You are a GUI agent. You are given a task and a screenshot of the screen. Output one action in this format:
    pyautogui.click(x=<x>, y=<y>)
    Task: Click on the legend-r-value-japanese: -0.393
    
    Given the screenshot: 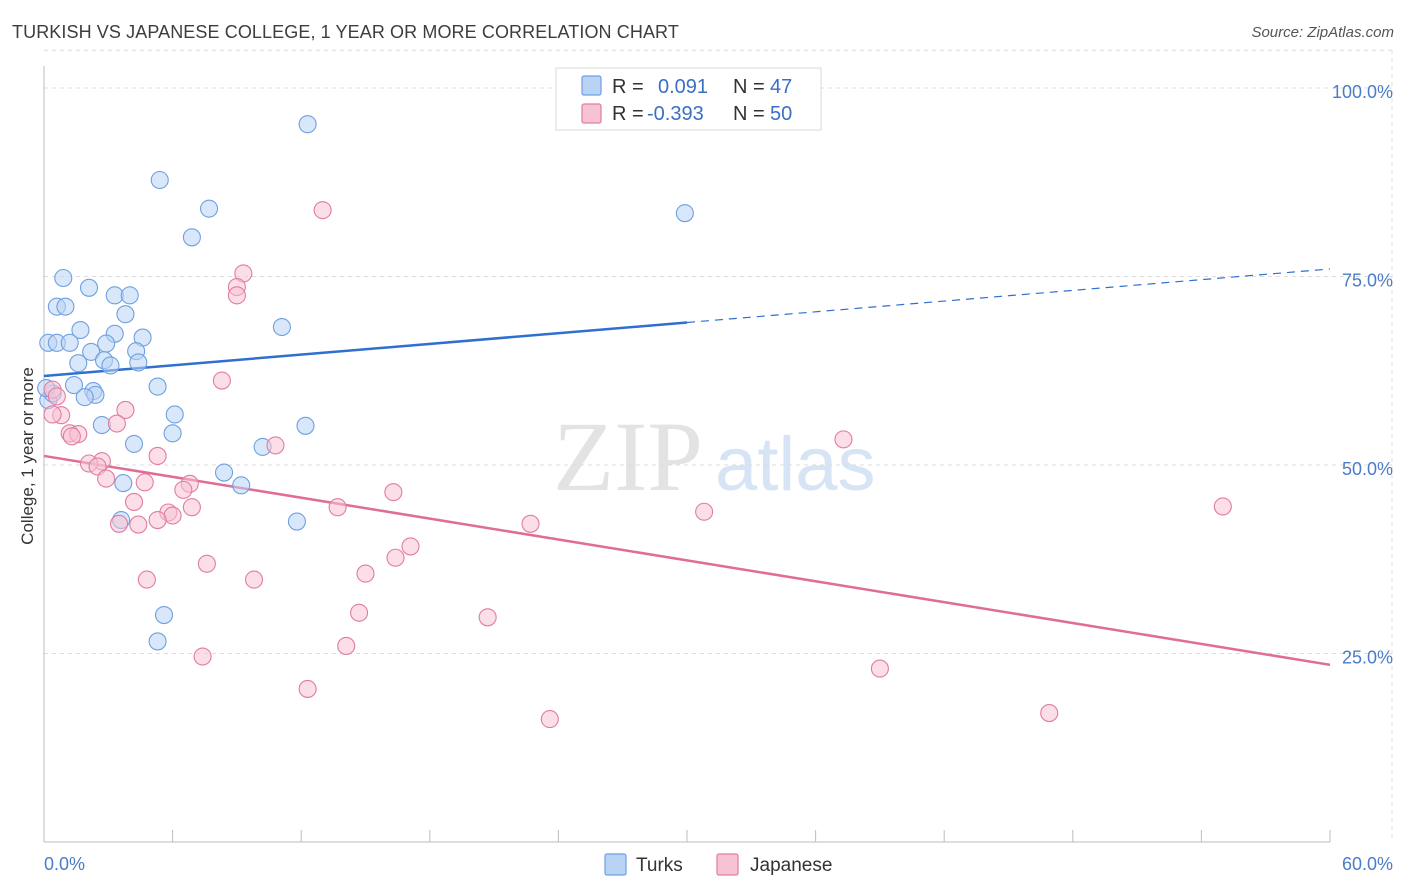 What is the action you would take?
    pyautogui.click(x=675, y=114)
    